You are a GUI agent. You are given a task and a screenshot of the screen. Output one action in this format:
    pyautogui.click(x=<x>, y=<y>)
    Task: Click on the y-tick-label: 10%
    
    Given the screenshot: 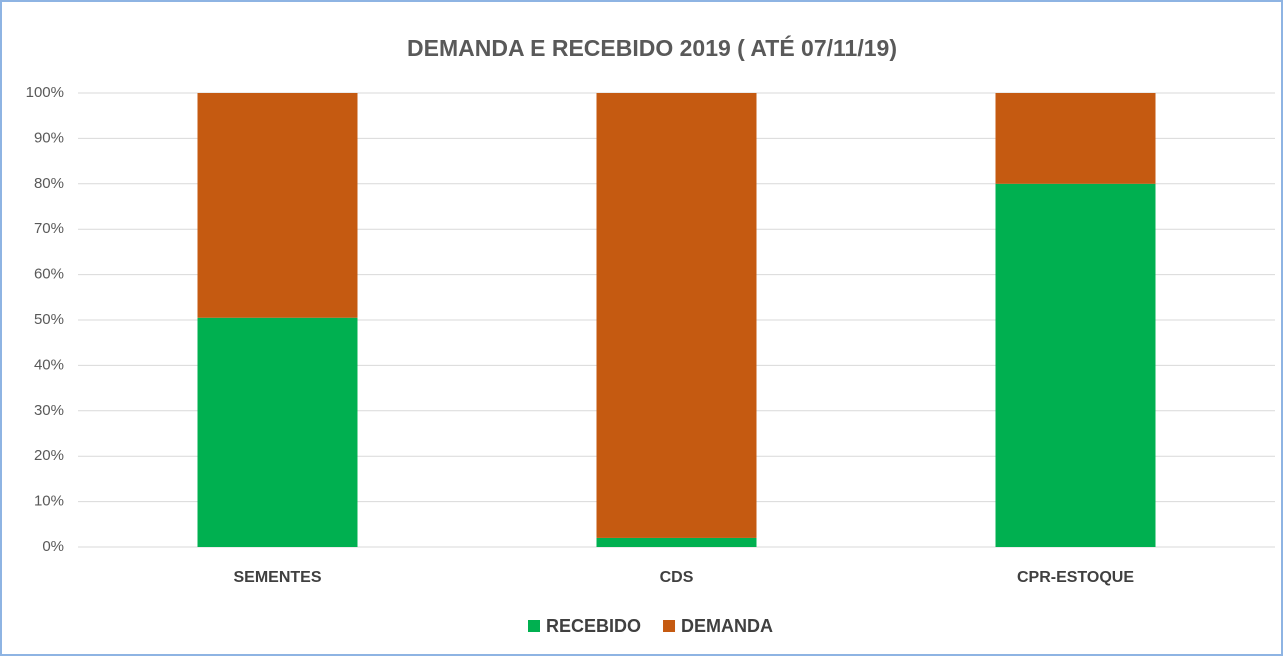 What is the action you would take?
    pyautogui.click(x=49, y=501)
    